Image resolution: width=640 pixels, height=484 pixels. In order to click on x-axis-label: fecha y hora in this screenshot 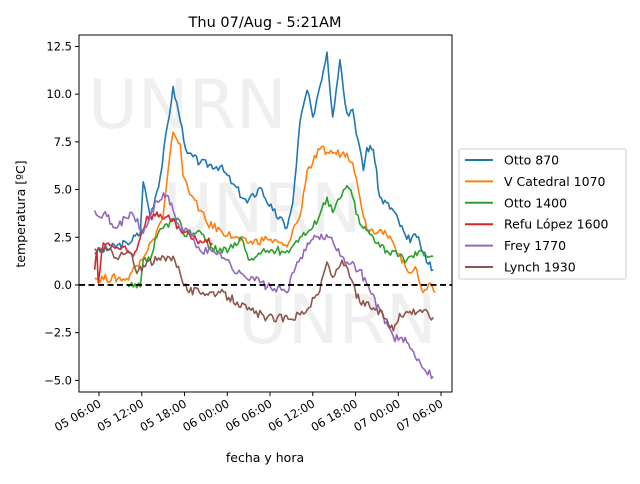, I will do `click(265, 457)`.